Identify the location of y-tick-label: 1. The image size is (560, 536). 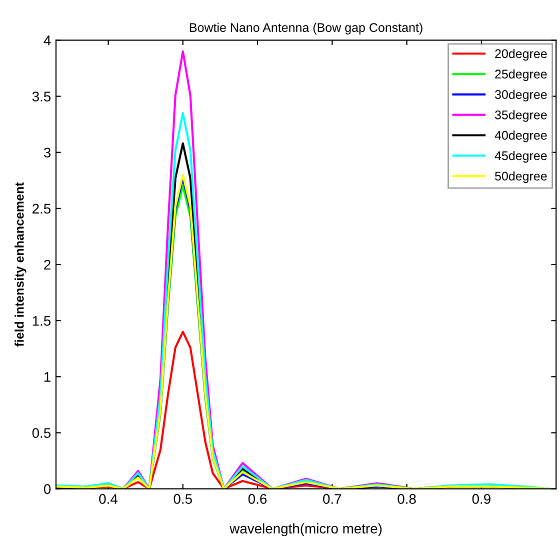
(47, 377).